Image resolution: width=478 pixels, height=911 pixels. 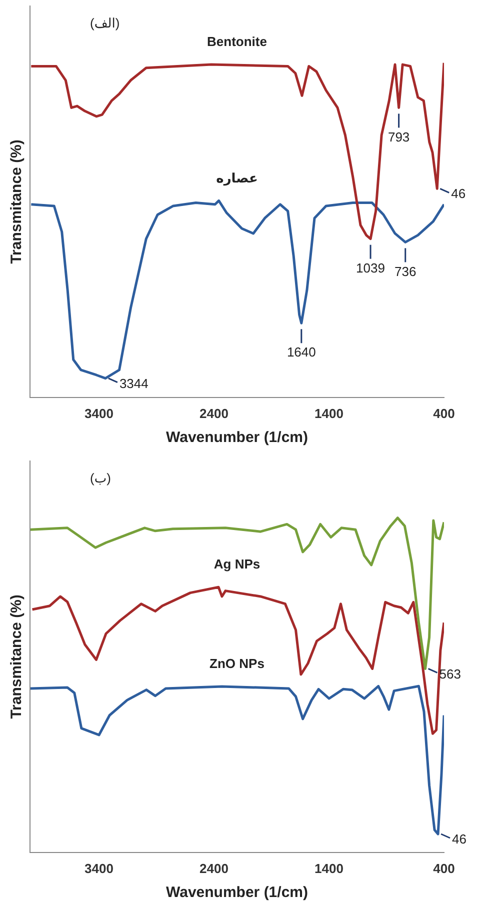 I want to click on series-label: ZnO NPs, so click(x=237, y=664).